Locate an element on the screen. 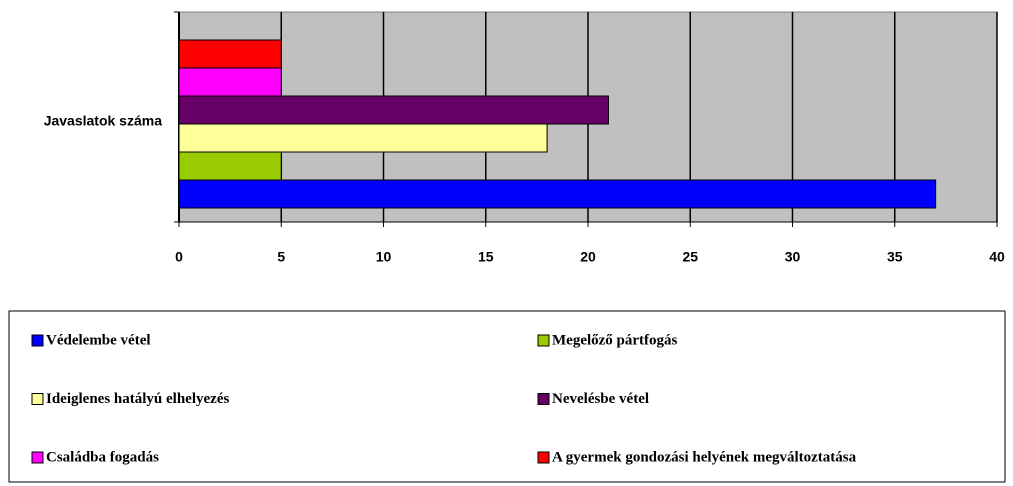 The image size is (1013, 486). x-tick-label: 30 is located at coordinates (793, 257).